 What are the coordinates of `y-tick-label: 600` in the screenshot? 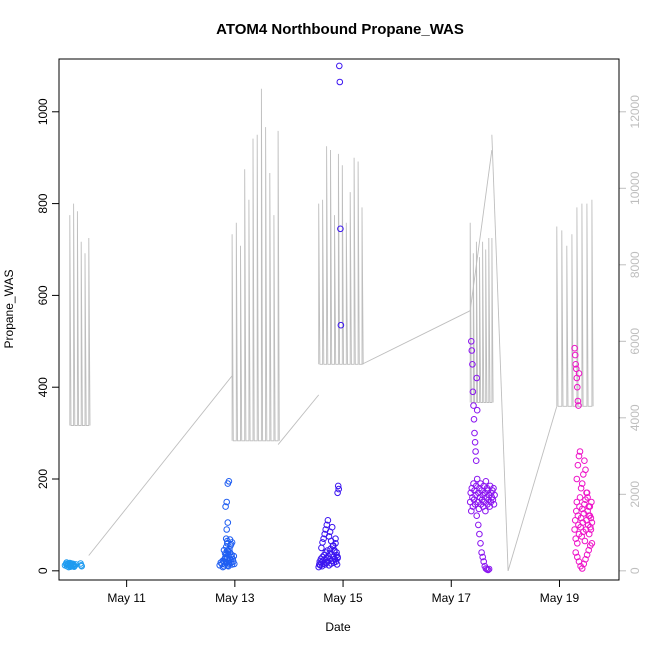 It's located at (43, 295).